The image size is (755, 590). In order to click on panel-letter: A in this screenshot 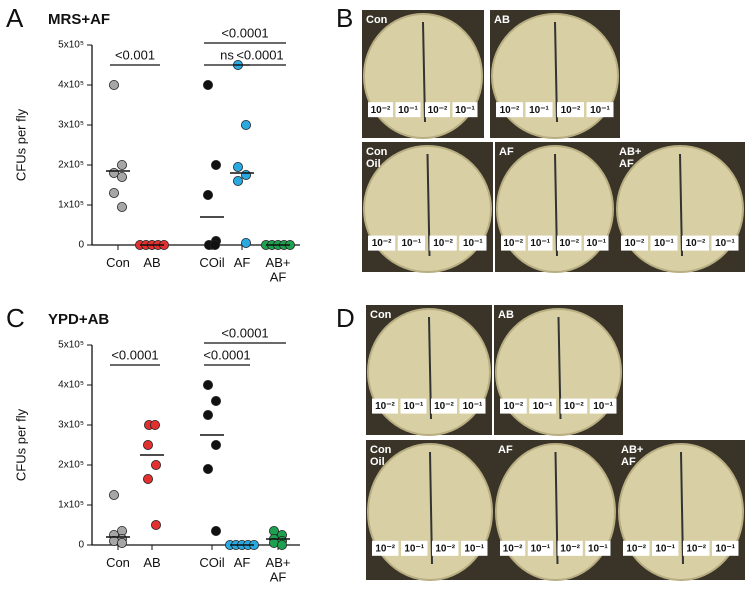, I will do `click(15, 18)`.